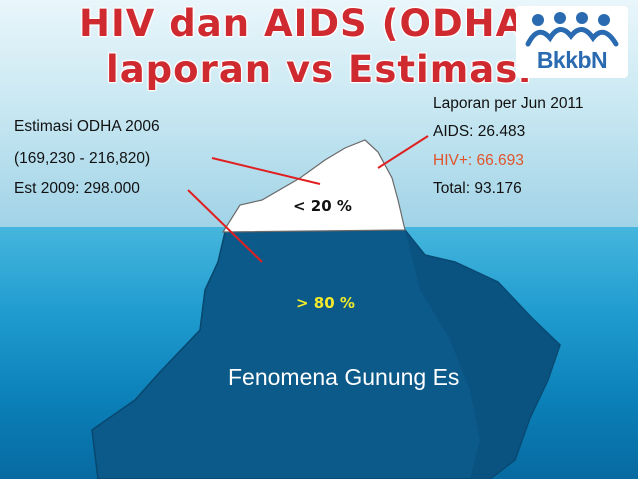  What do you see at coordinates (344, 377) in the screenshot?
I see `iceberg-caption: Fenomena Gunung Es` at bounding box center [344, 377].